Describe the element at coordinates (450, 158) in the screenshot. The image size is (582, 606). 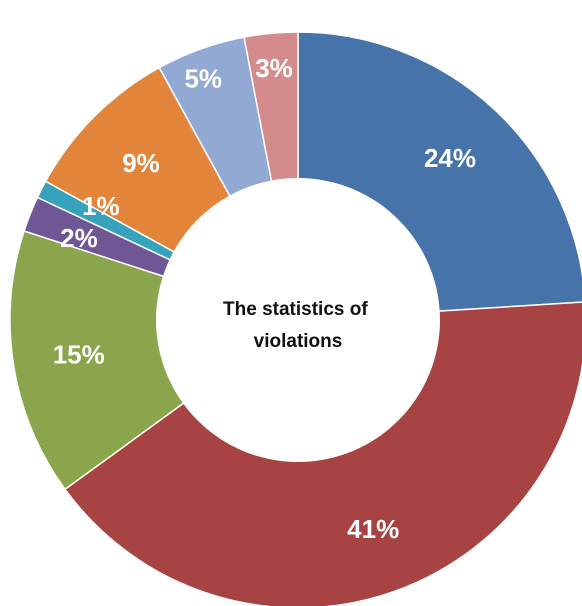
I see `slice-label-0: 24%` at that location.